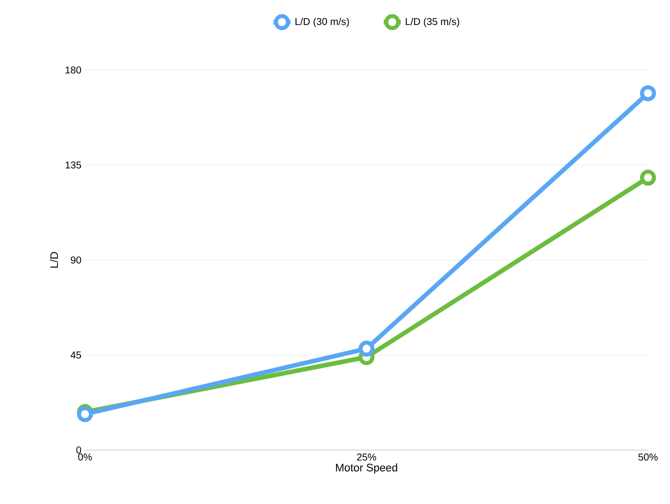  I want to click on x-tick-label: 50%, so click(648, 457).